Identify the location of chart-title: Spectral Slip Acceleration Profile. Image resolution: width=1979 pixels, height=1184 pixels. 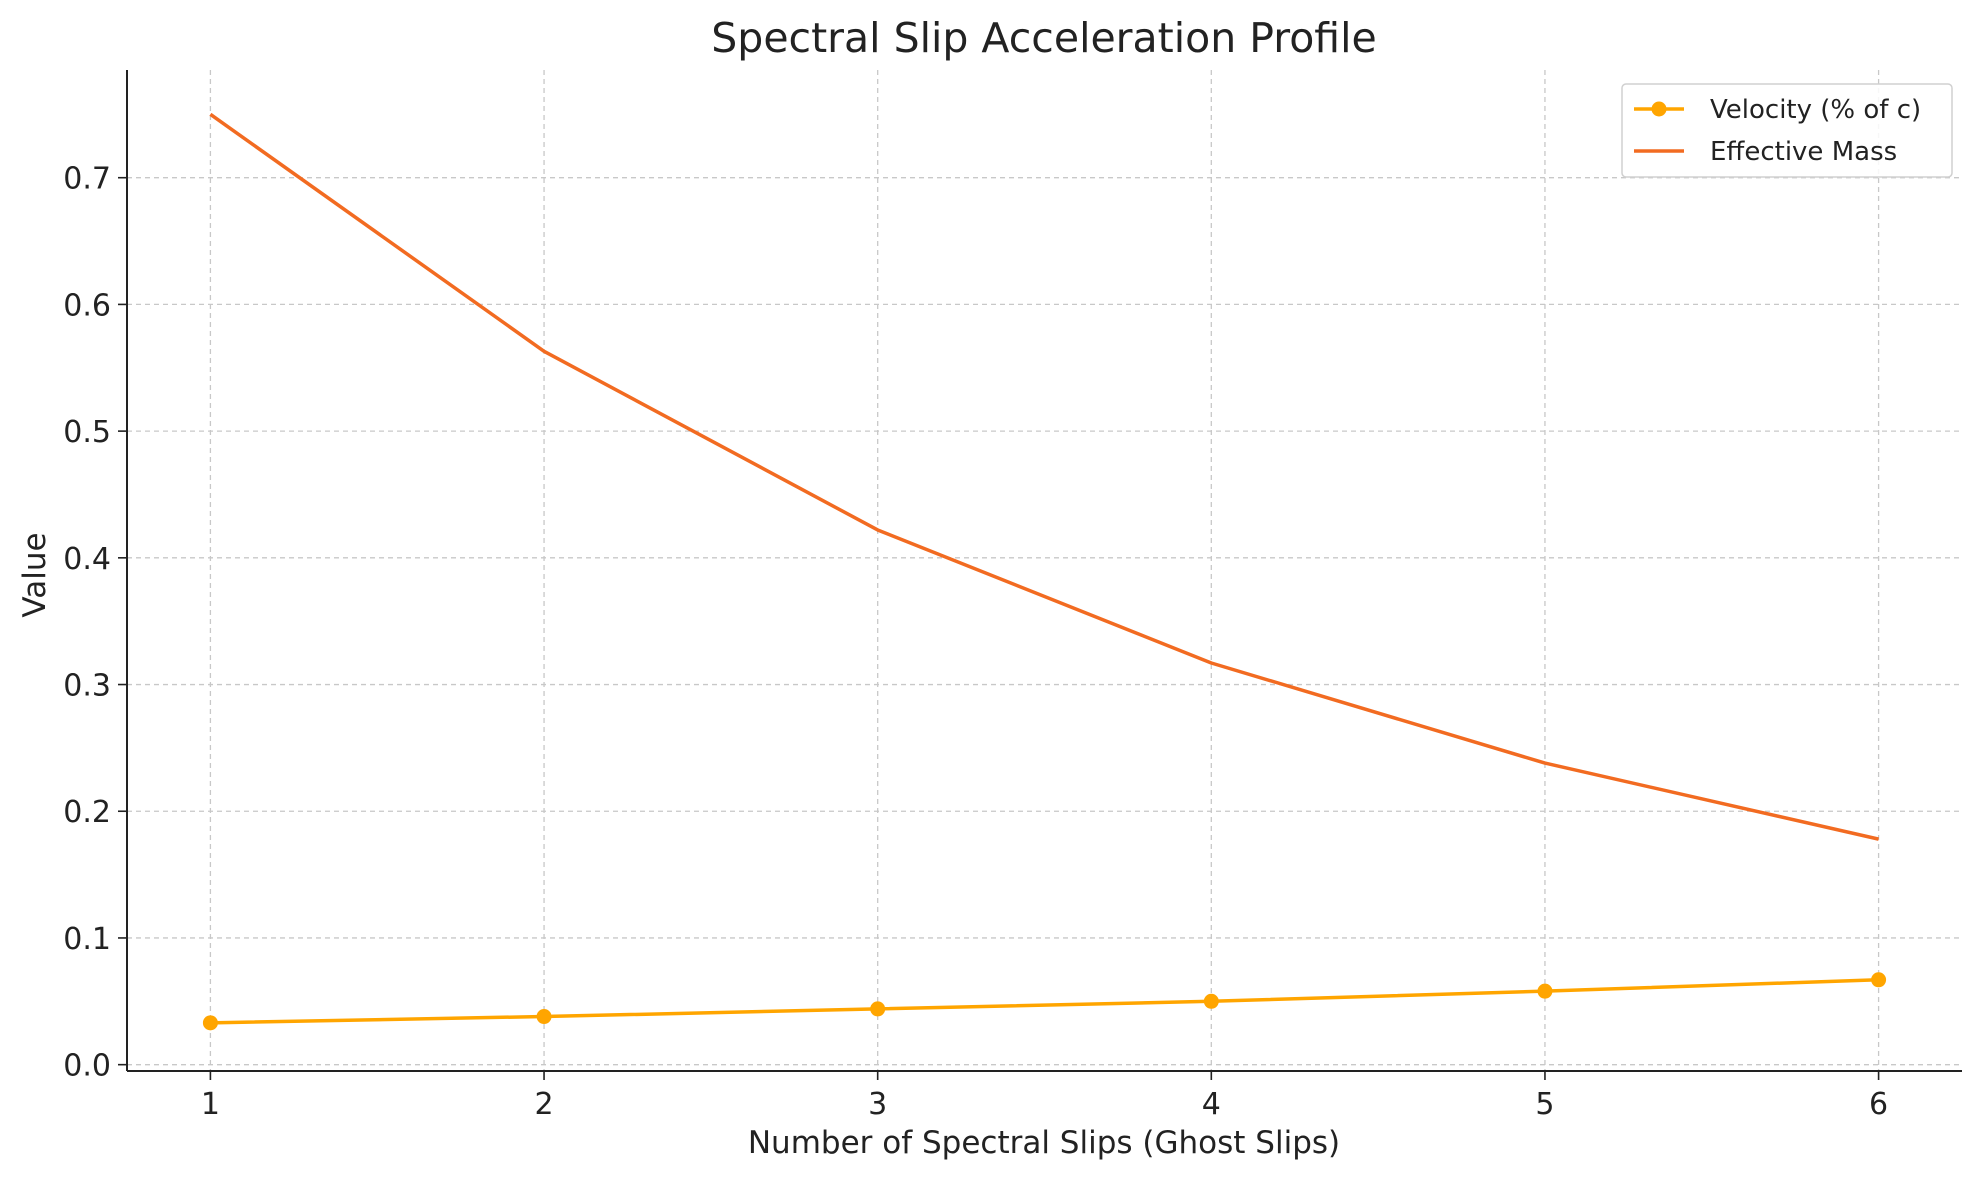
(1043, 38).